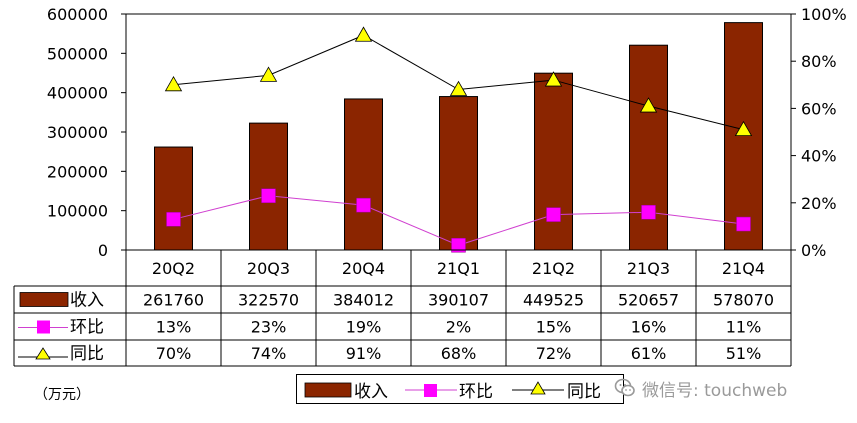 This screenshot has height=423, width=857. Describe the element at coordinates (328, 390) in the screenshot. I see `legend-key-revenue` at that location.